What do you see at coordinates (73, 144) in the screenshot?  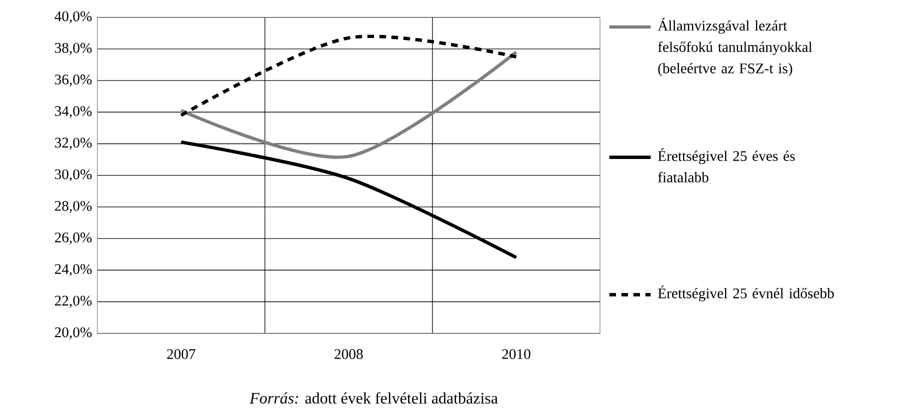 I see `y-tick-label: 32,0%` at bounding box center [73, 144].